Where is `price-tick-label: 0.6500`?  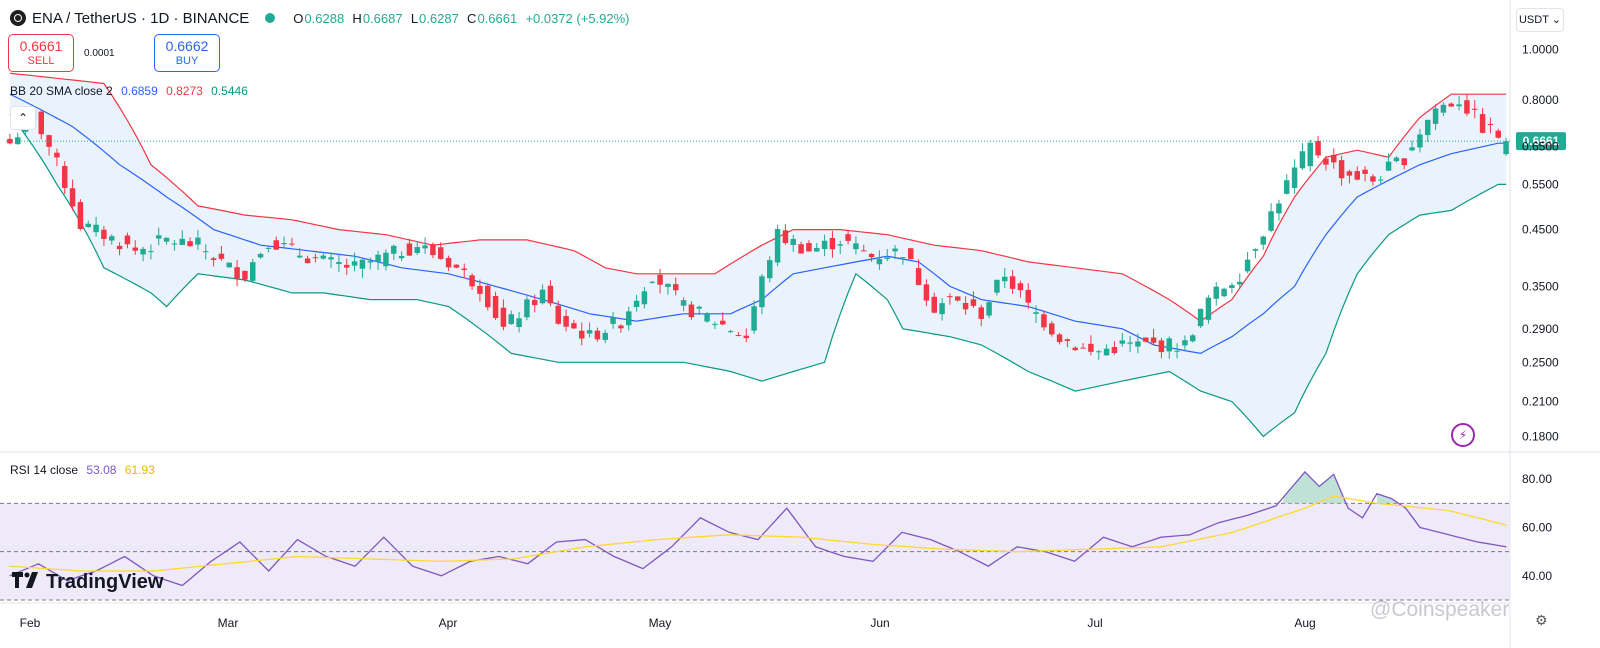
price-tick-label: 0.6500 is located at coordinates (1540, 147).